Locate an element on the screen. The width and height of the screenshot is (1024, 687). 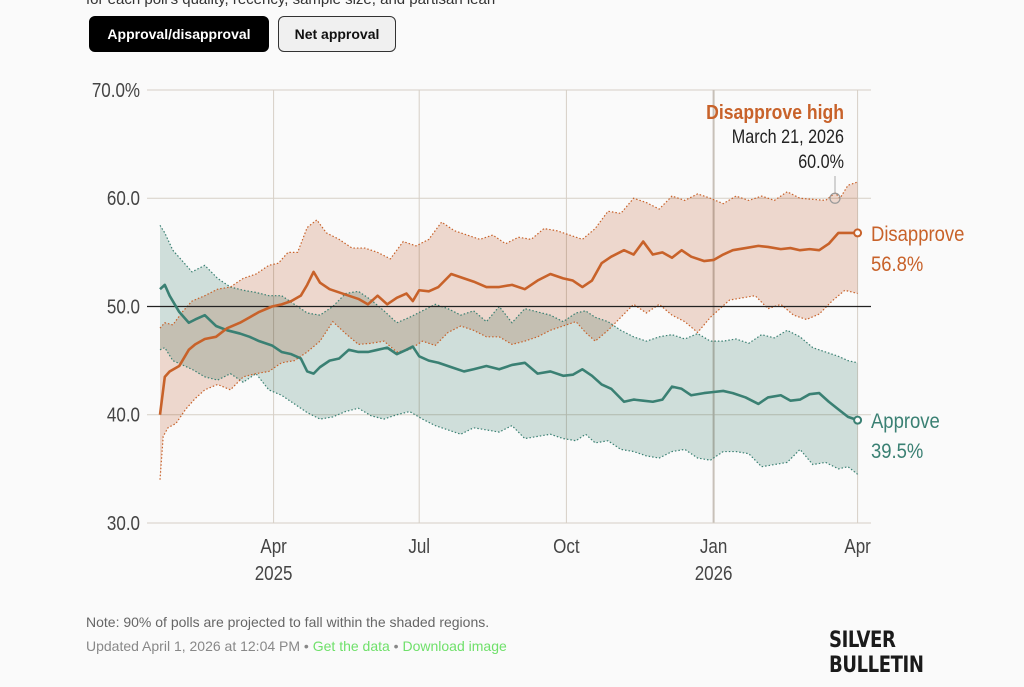
highlight-circle is located at coordinates (835, 198).